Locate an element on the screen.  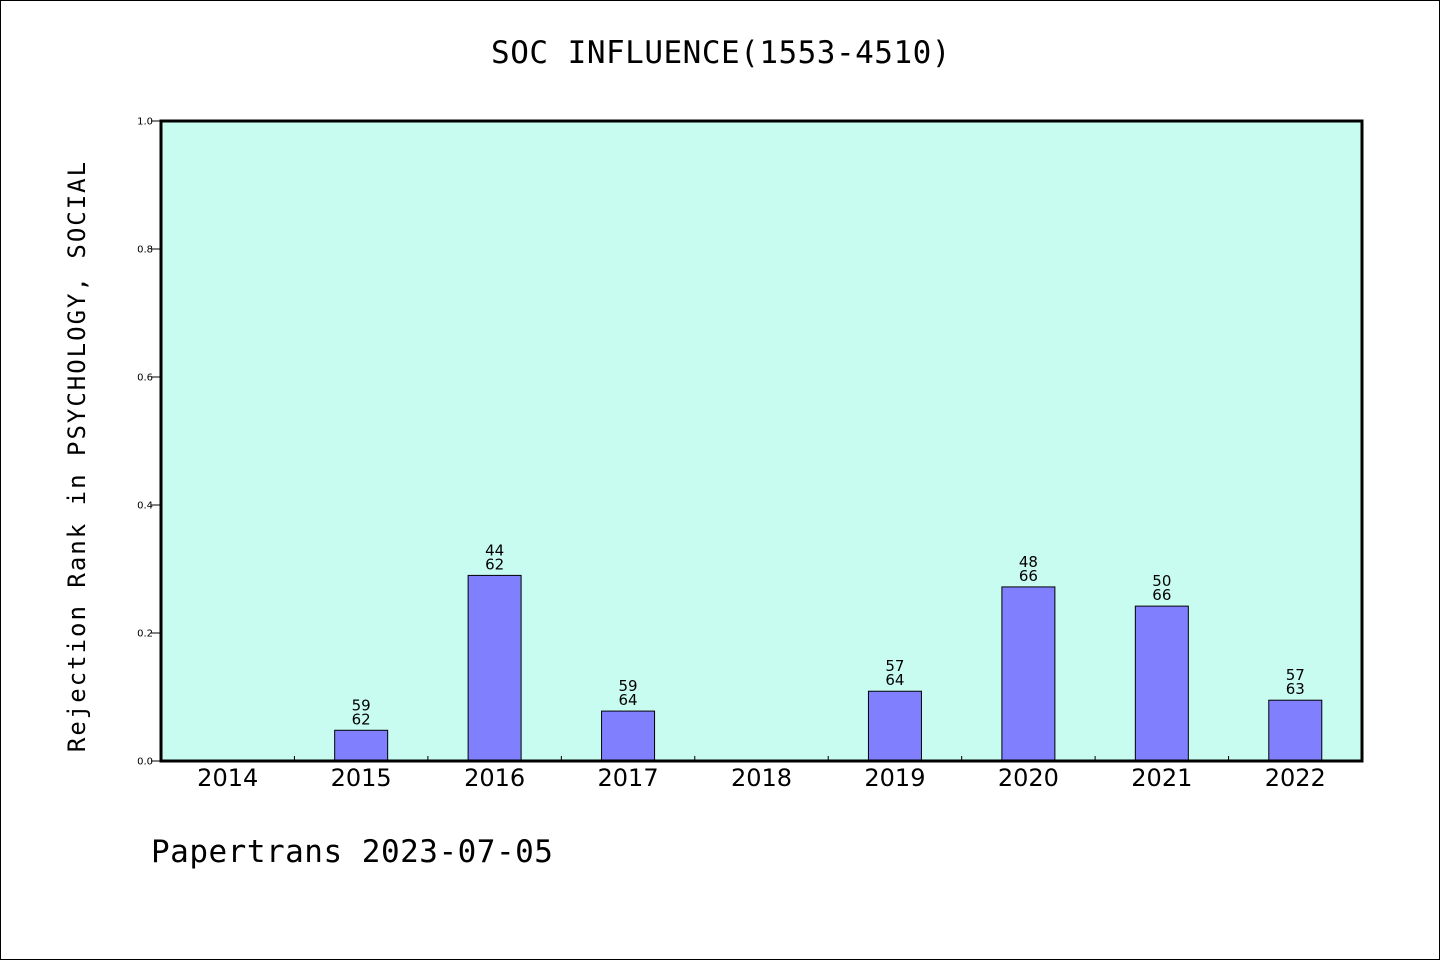
x-tick-label: 2021 is located at coordinates (1161, 778).